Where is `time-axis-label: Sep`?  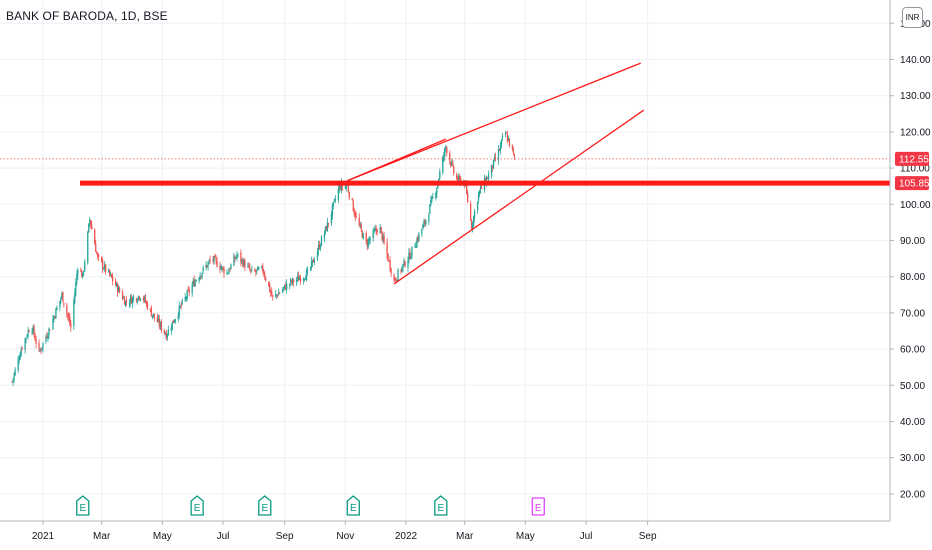 time-axis-label: Sep is located at coordinates (285, 536).